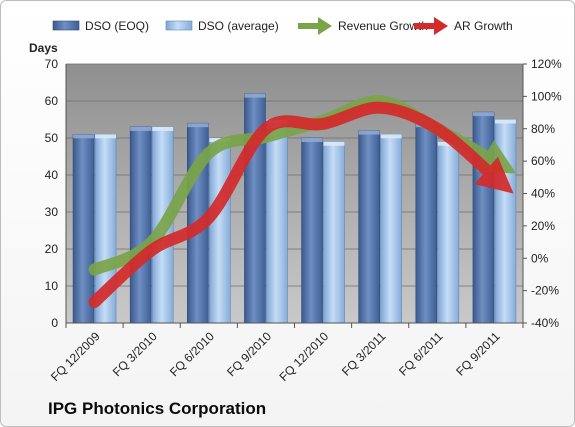 The width and height of the screenshot is (575, 427). What do you see at coordinates (383, 26) in the screenshot?
I see `legend-label: Revenue Growth` at bounding box center [383, 26].